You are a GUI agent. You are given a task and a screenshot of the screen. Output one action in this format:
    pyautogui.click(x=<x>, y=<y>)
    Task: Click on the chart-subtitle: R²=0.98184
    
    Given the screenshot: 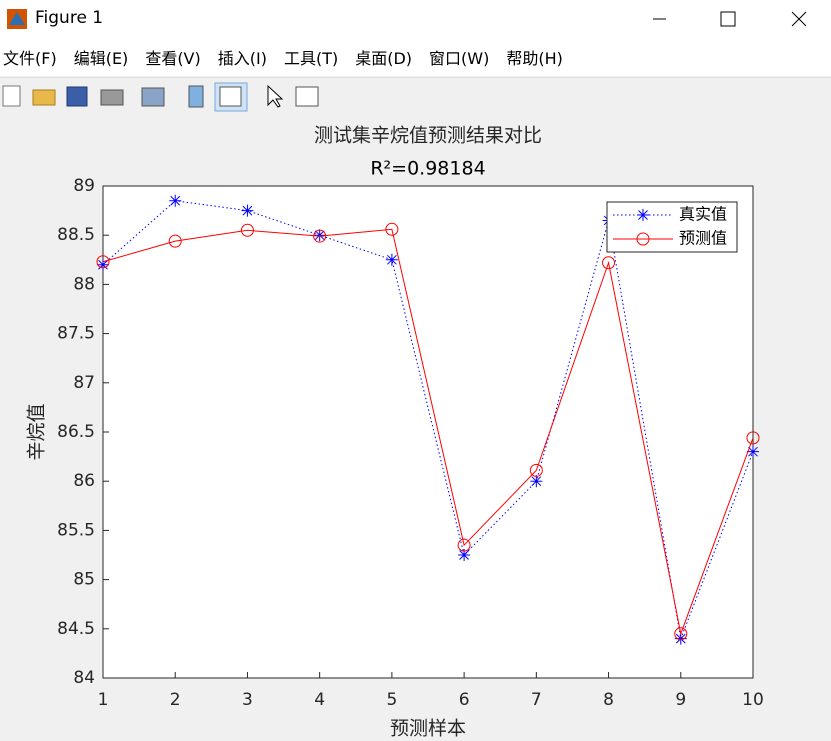 What is the action you would take?
    pyautogui.click(x=427, y=169)
    